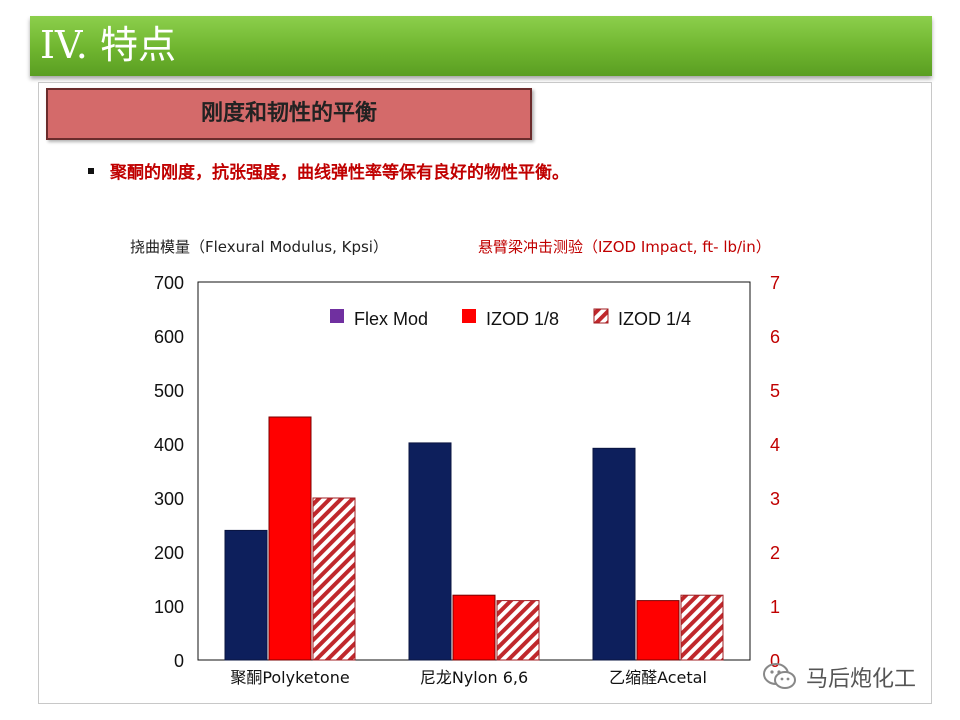 The width and height of the screenshot is (960, 720). Describe the element at coordinates (339, 173) in the screenshot. I see `bullet-text: 聚酮的刚度，抗张强度，曲线弹性率等保有良好的物性平衡。` at that location.